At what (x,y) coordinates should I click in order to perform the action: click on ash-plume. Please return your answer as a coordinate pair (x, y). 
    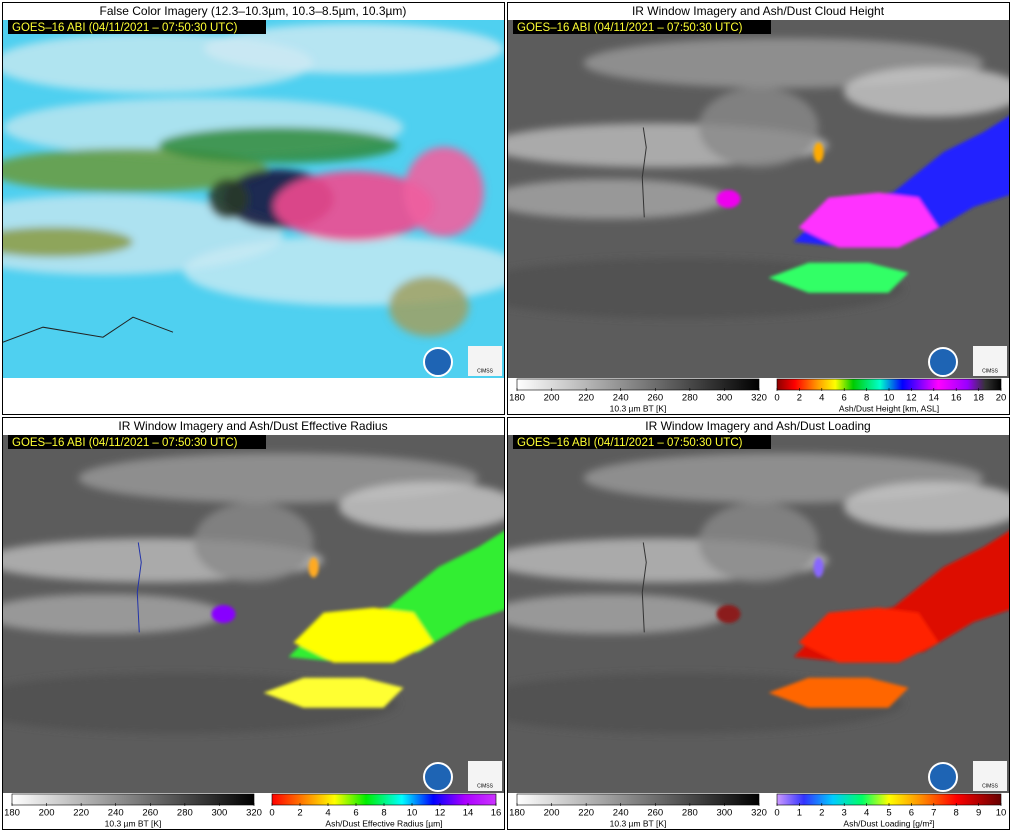
    Looking at the image, I should click on (443, 191).